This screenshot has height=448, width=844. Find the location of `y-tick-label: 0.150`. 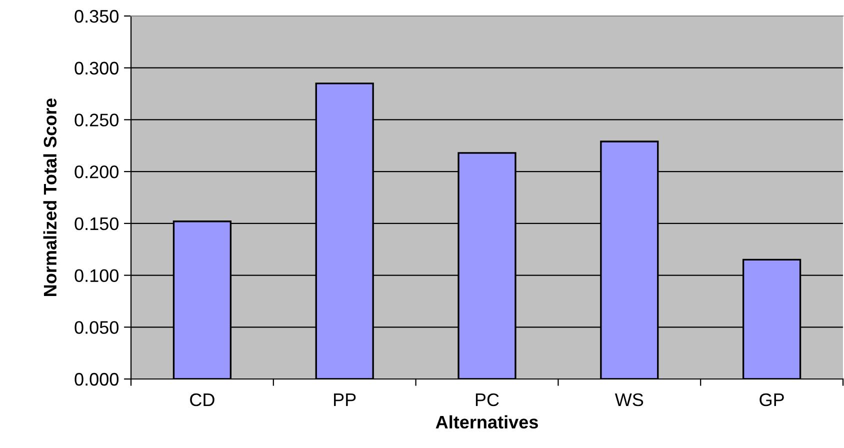

y-tick-label: 0.150 is located at coordinates (96, 223).